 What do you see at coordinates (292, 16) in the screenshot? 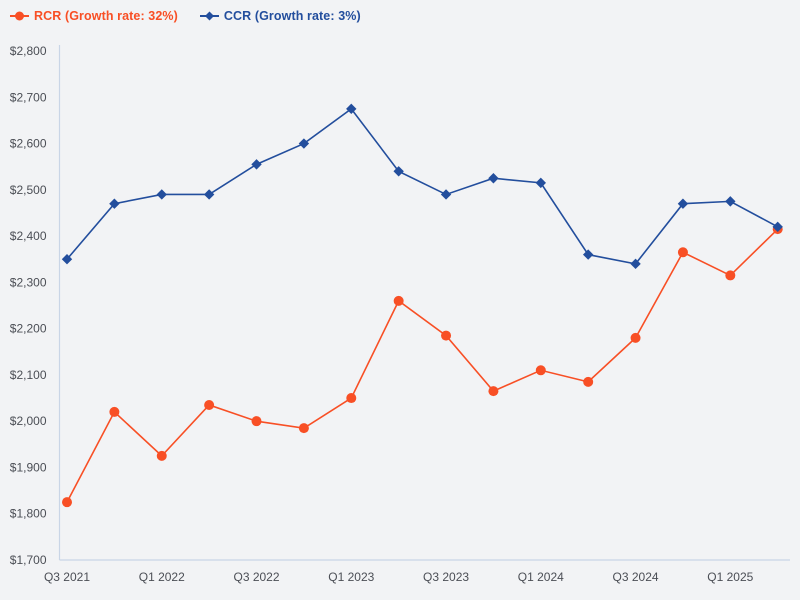
I see `ccr-legend-label: CCR (Growth rate: 3%)` at bounding box center [292, 16].